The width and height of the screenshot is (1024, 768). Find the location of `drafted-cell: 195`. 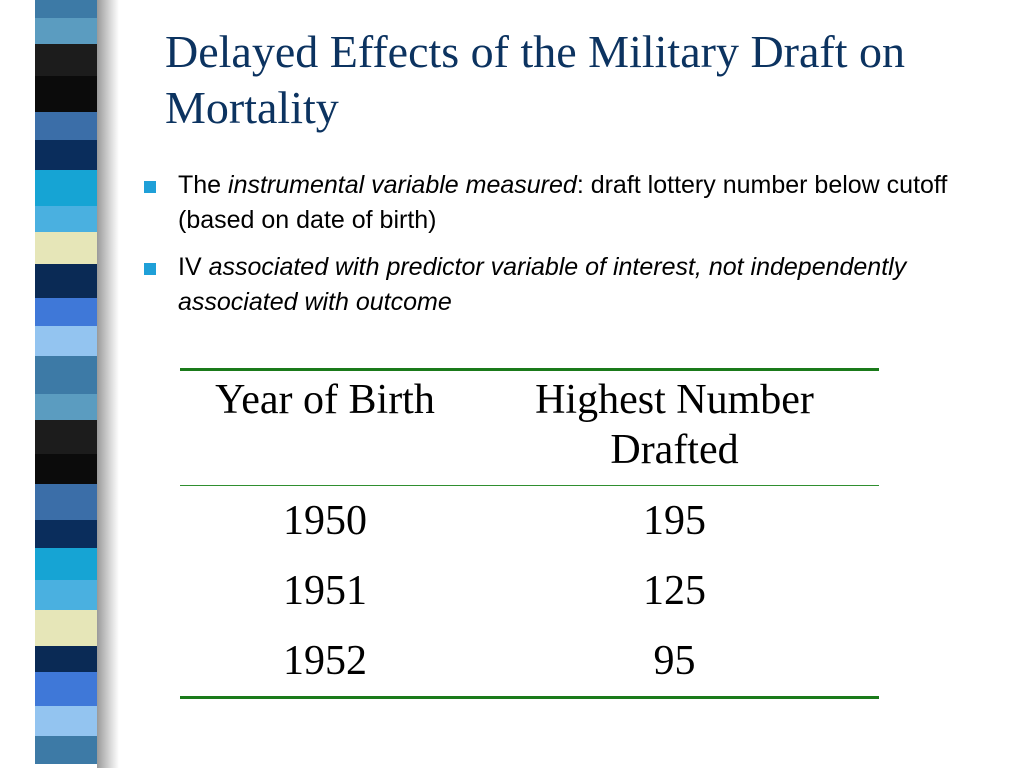

drafted-cell: 195 is located at coordinates (674, 521).